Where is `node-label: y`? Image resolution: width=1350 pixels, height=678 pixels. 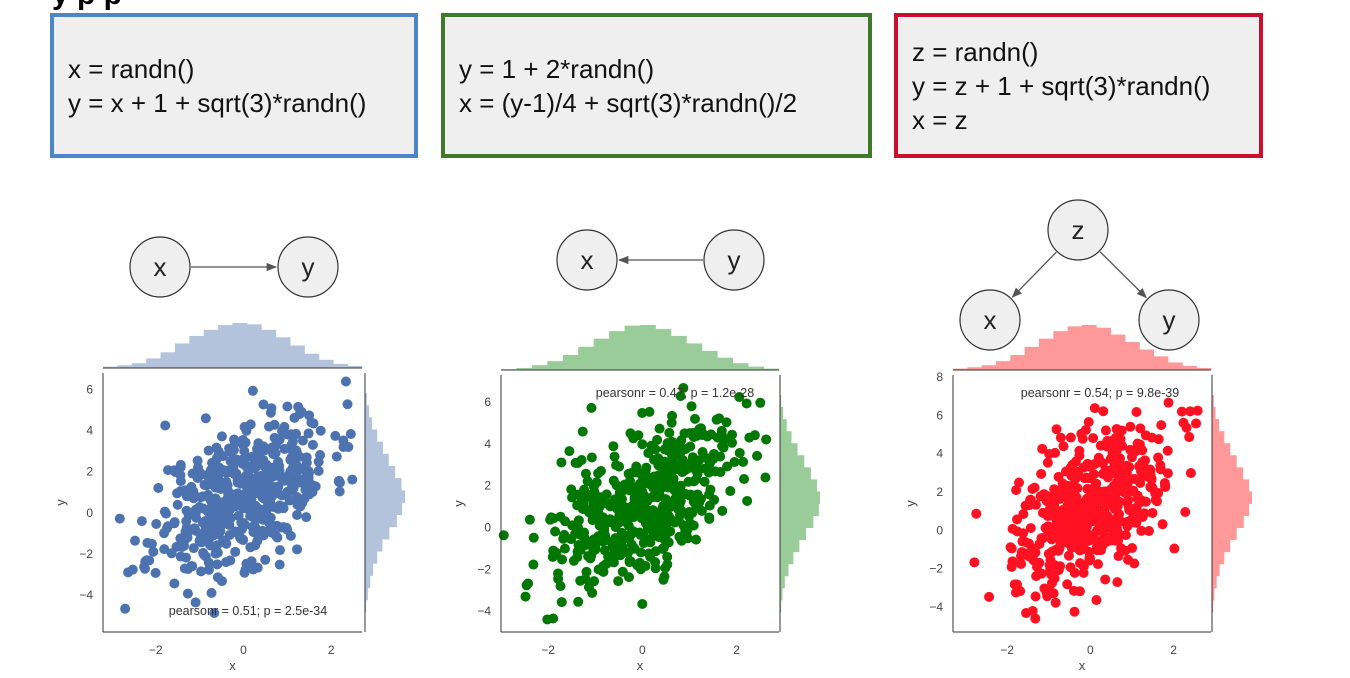 node-label: y is located at coordinates (734, 260).